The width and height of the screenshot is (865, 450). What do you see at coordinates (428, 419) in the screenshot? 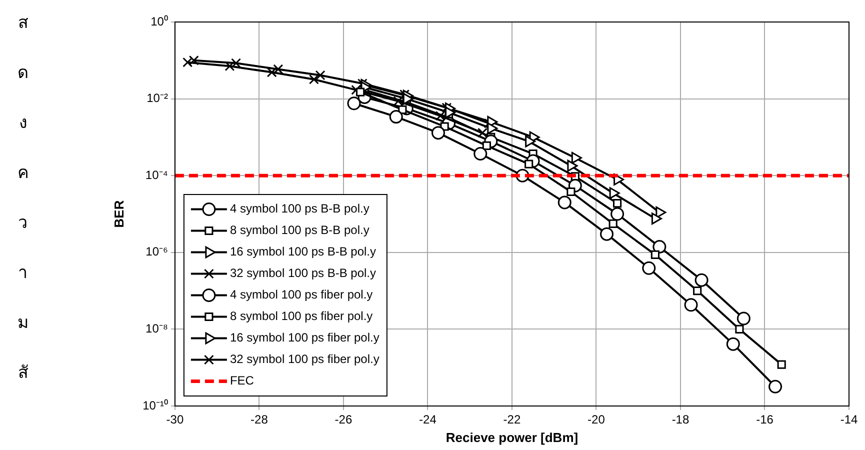
I see `x-tick-label: -24` at bounding box center [428, 419].